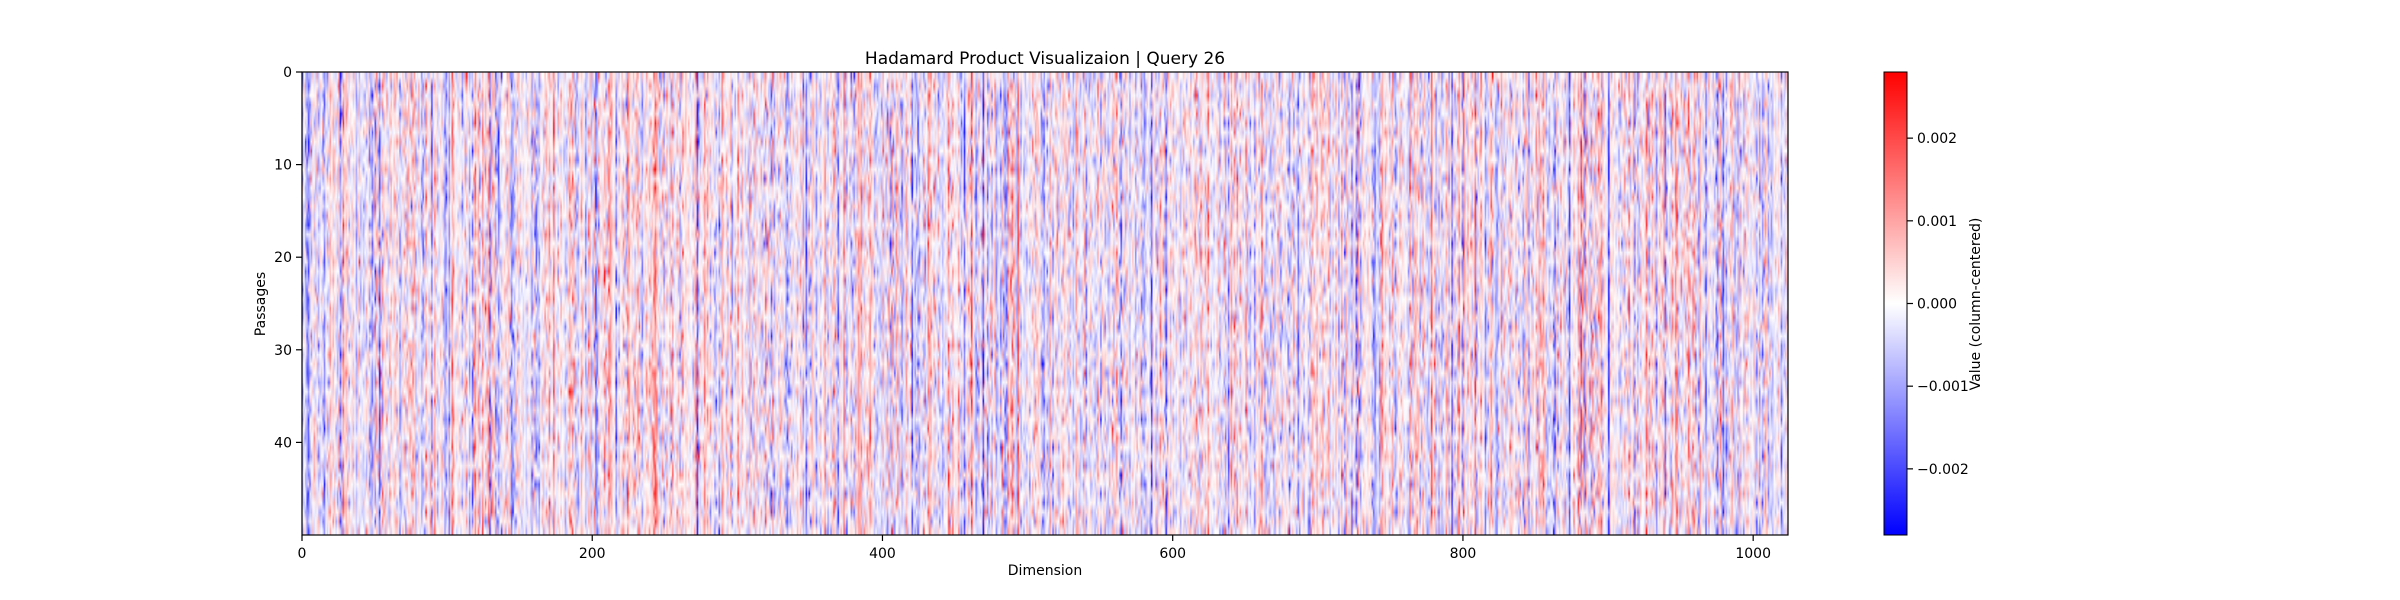  What do you see at coordinates (261, 304) in the screenshot?
I see `y-axis-label: Passages` at bounding box center [261, 304].